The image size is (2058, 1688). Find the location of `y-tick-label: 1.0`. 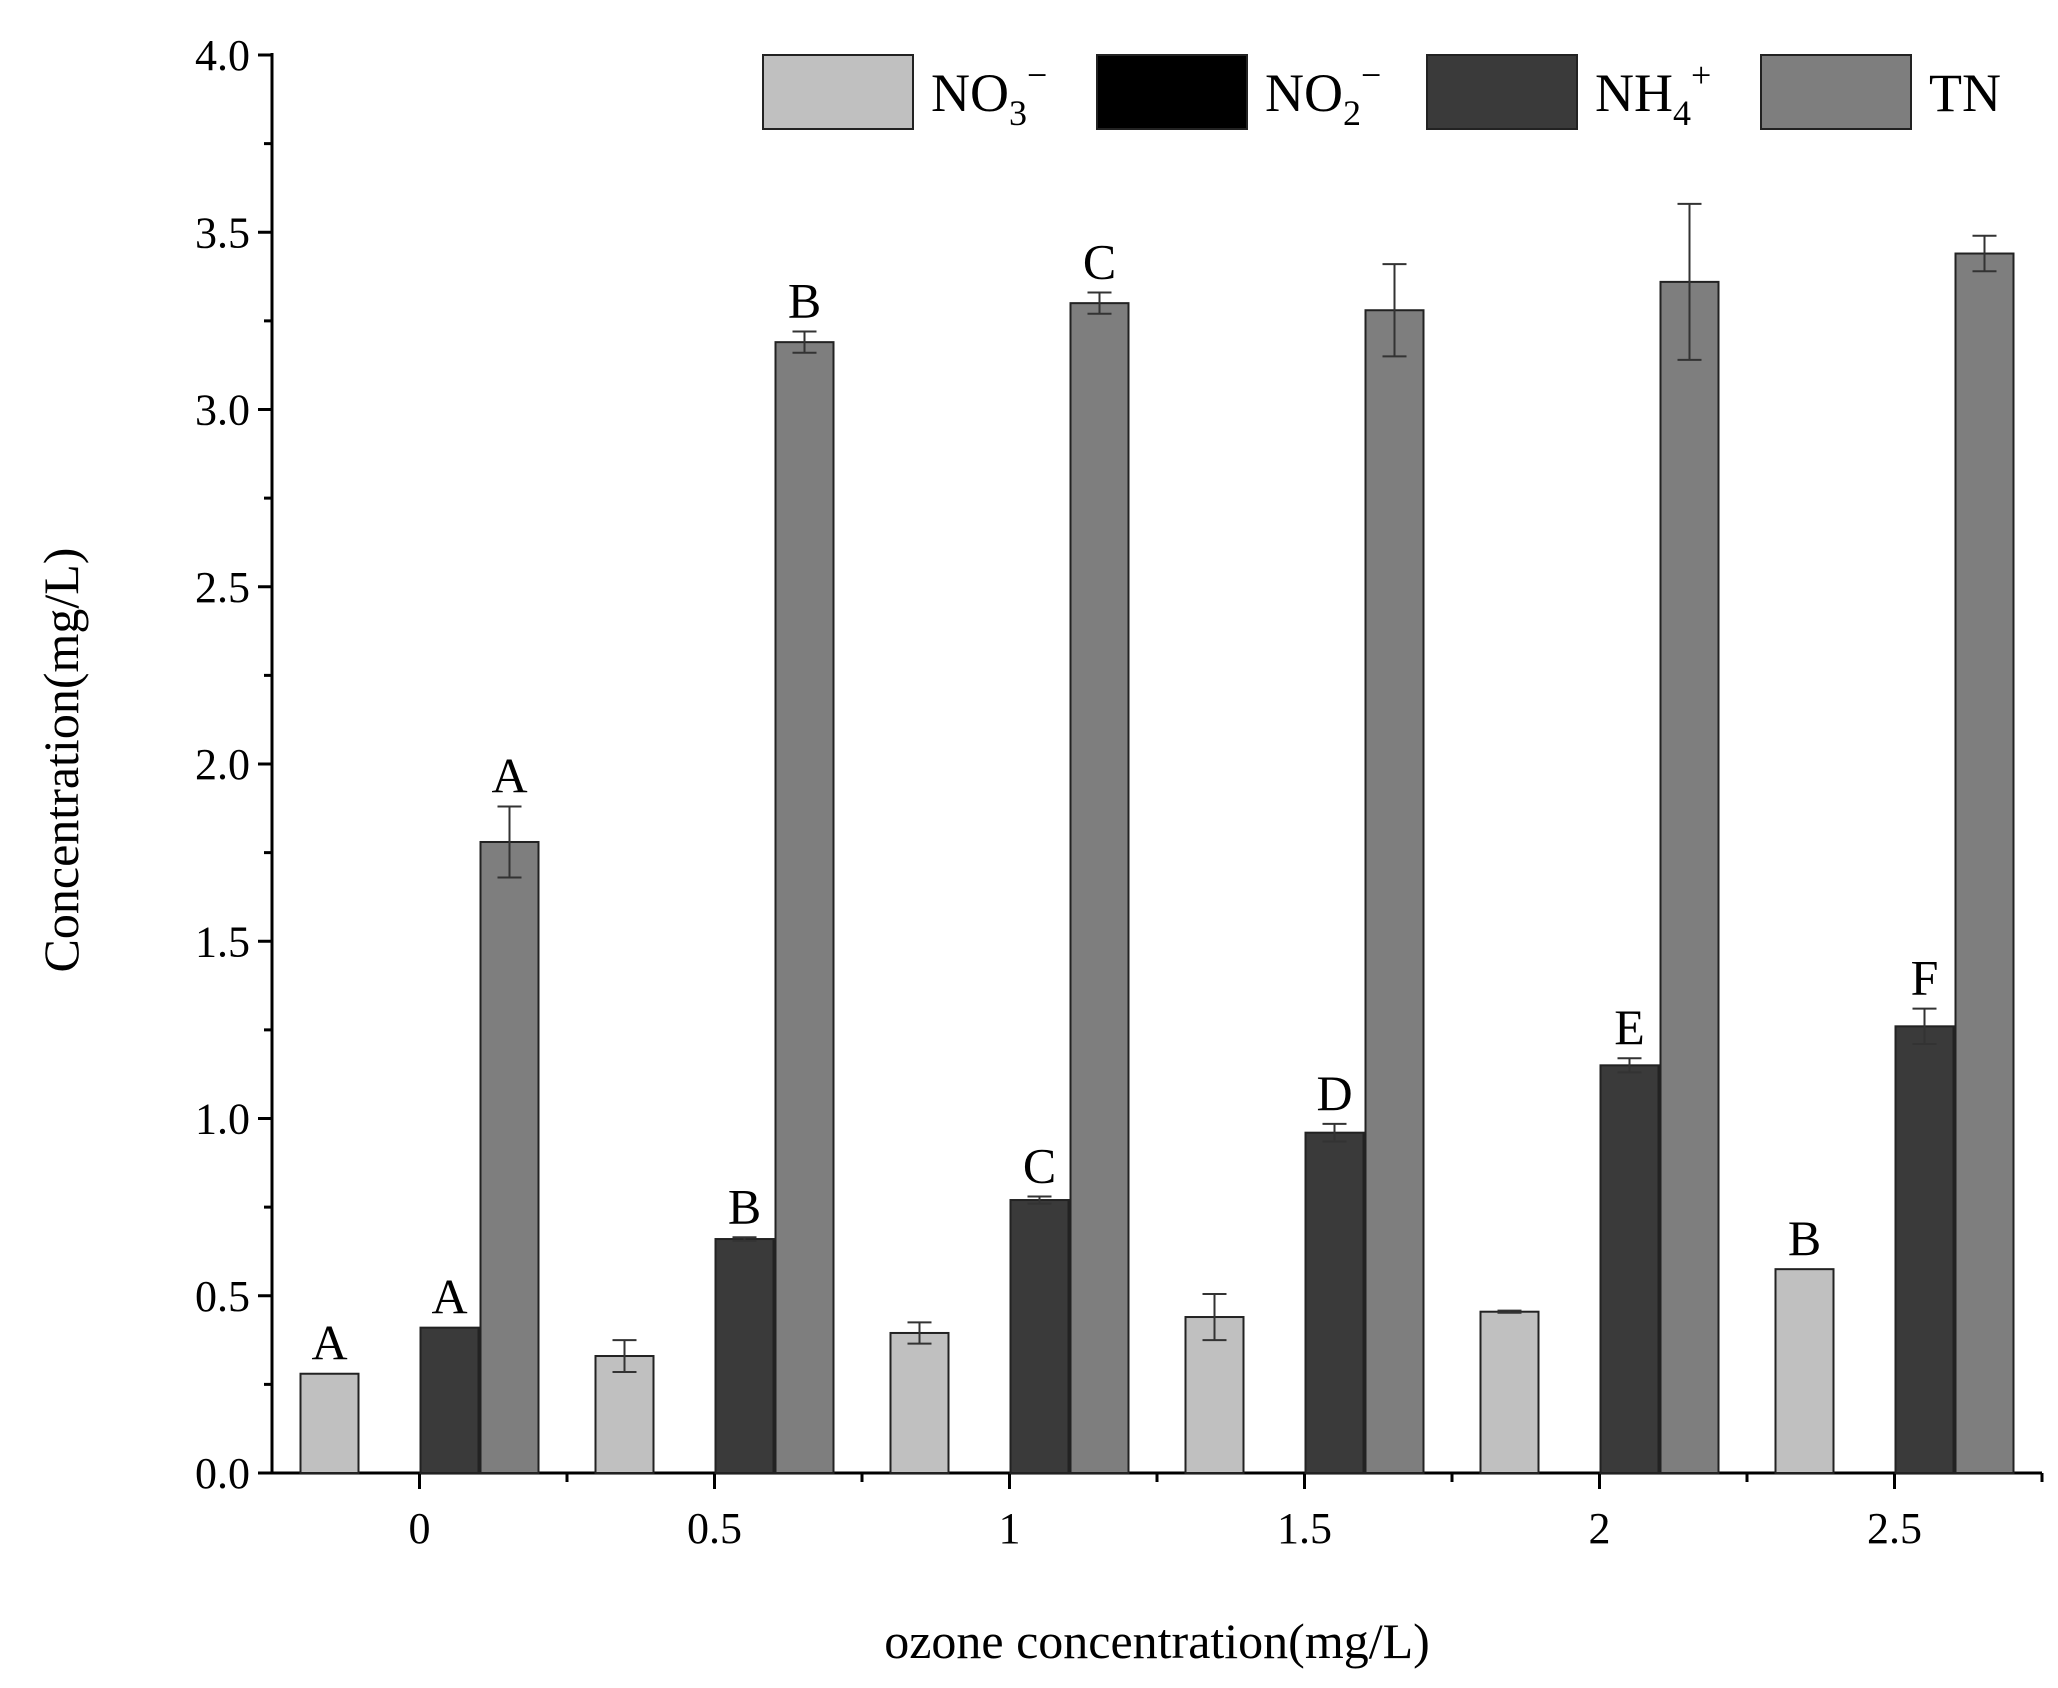

y-tick-label: 1.0 is located at coordinates (222, 1119).